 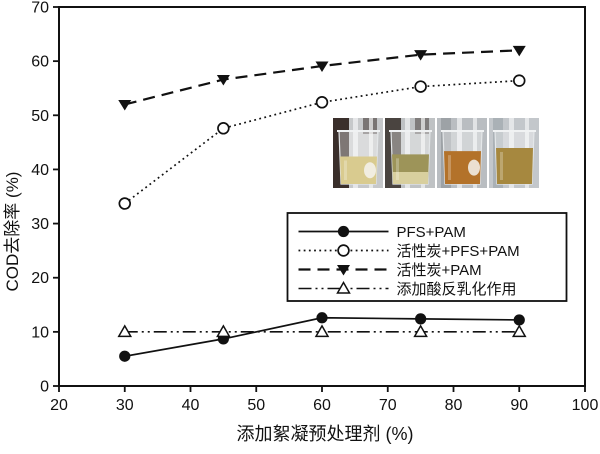 What do you see at coordinates (44, 387) in the screenshot?
I see `y-tick-label: 0` at bounding box center [44, 387].